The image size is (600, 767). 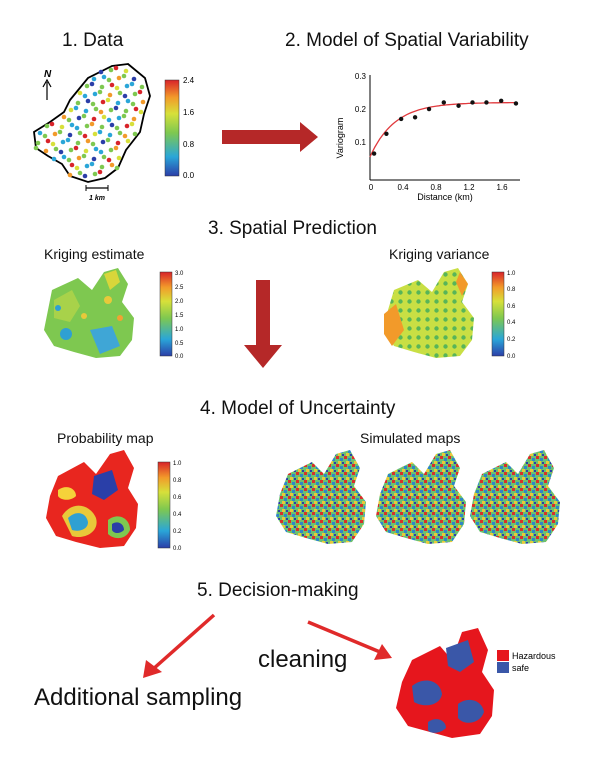 What do you see at coordinates (114, 501) in the screenshot?
I see `probability-map: 1.0 0.8 0.6 0.4 0.2 0.0` at bounding box center [114, 501].